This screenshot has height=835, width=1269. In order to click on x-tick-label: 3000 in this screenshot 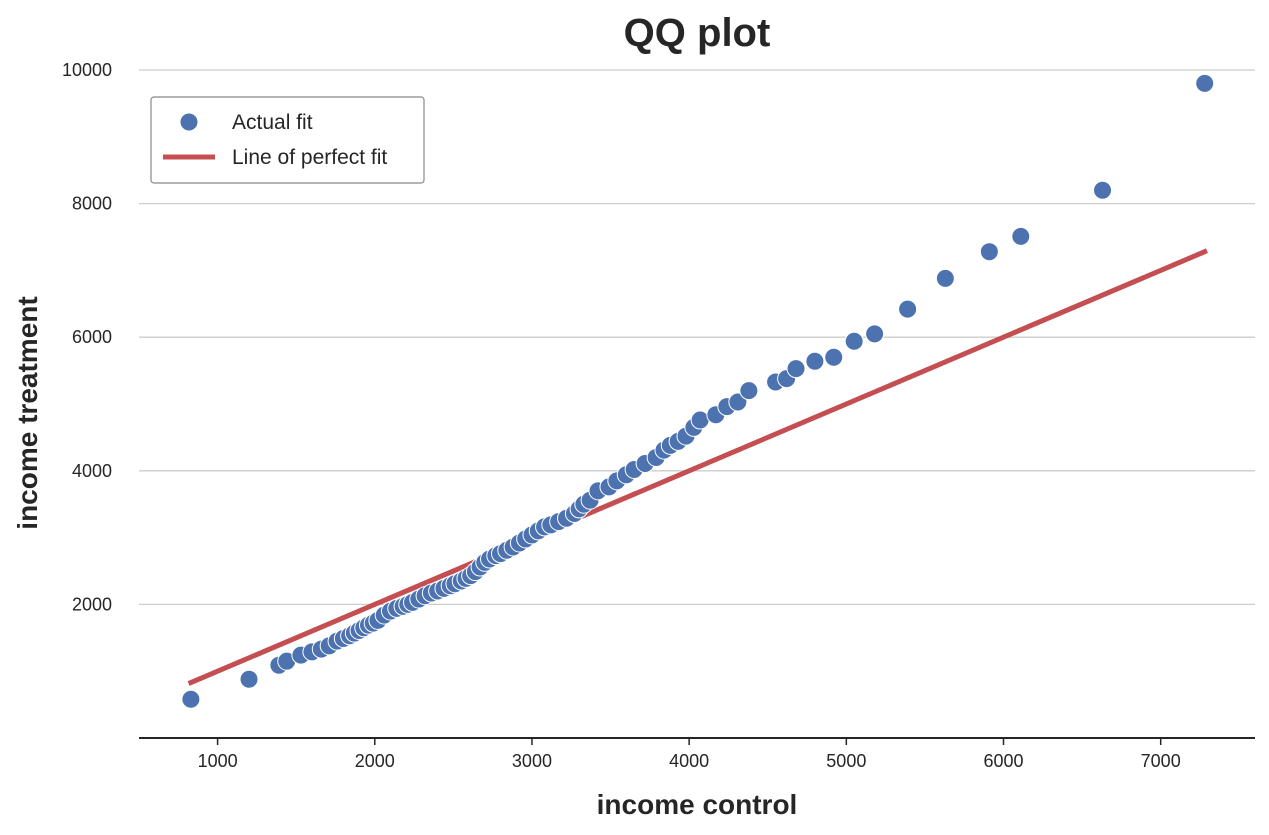, I will do `click(532, 761)`.